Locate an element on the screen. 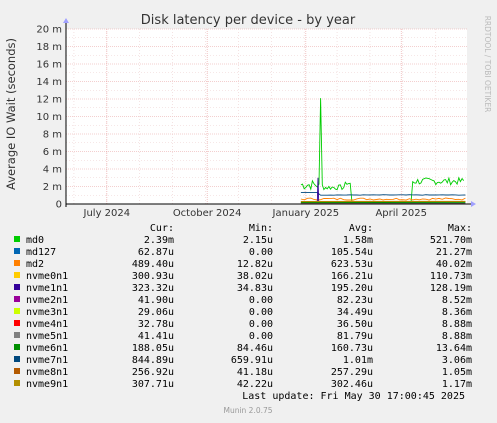  legend-value: 105.54u is located at coordinates (352, 252).